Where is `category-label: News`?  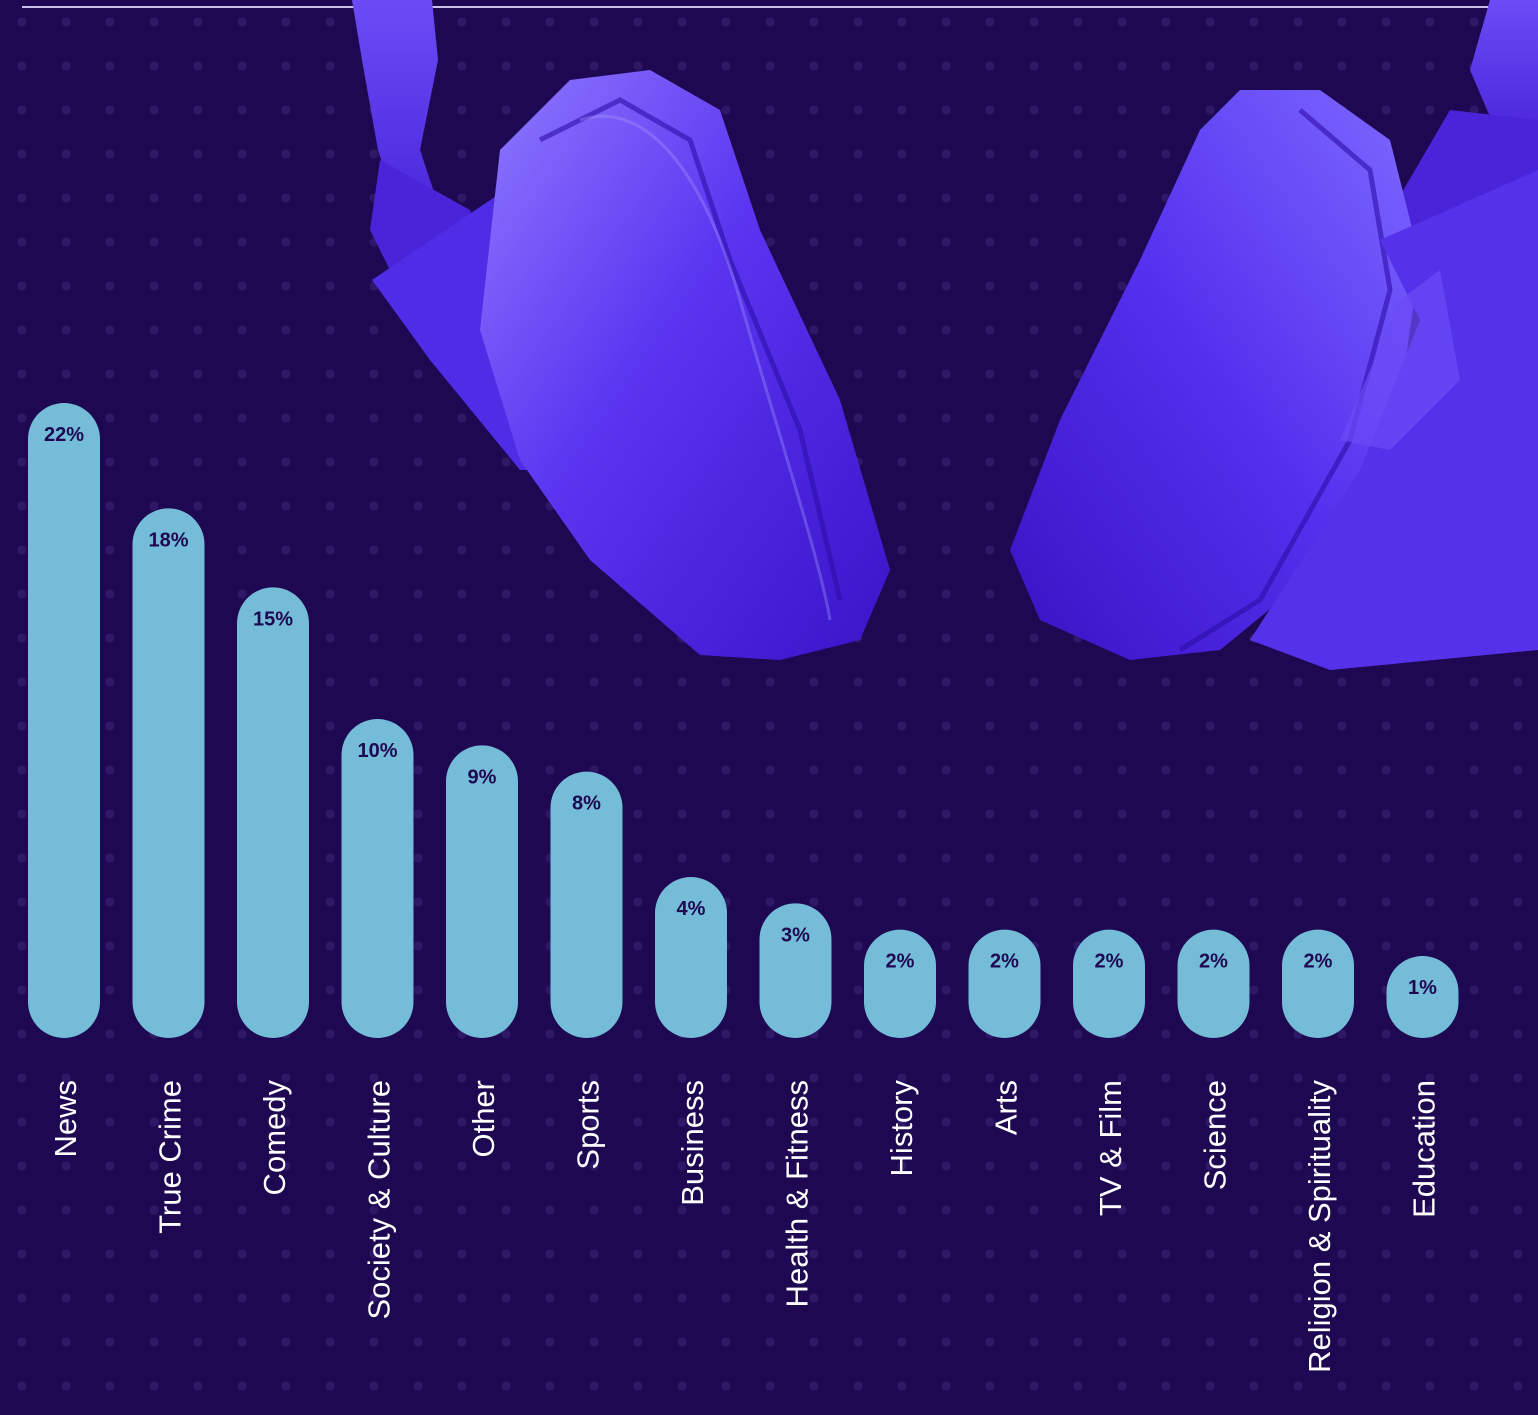 category-label: News is located at coordinates (65, 1119).